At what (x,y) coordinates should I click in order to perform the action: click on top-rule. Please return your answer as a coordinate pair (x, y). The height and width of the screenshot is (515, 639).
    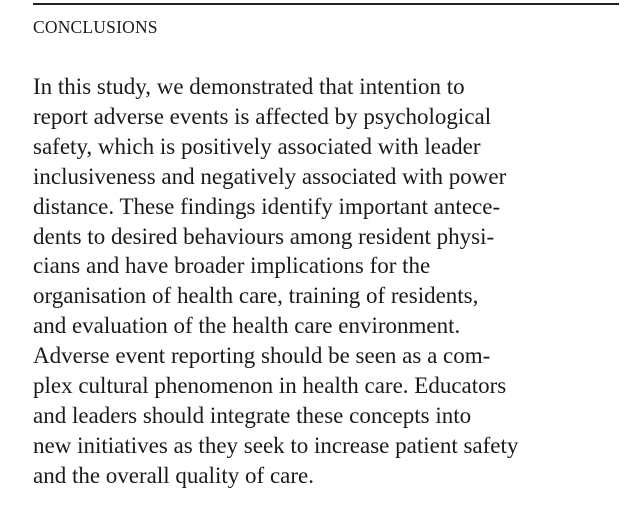
    Looking at the image, I should click on (326, 4).